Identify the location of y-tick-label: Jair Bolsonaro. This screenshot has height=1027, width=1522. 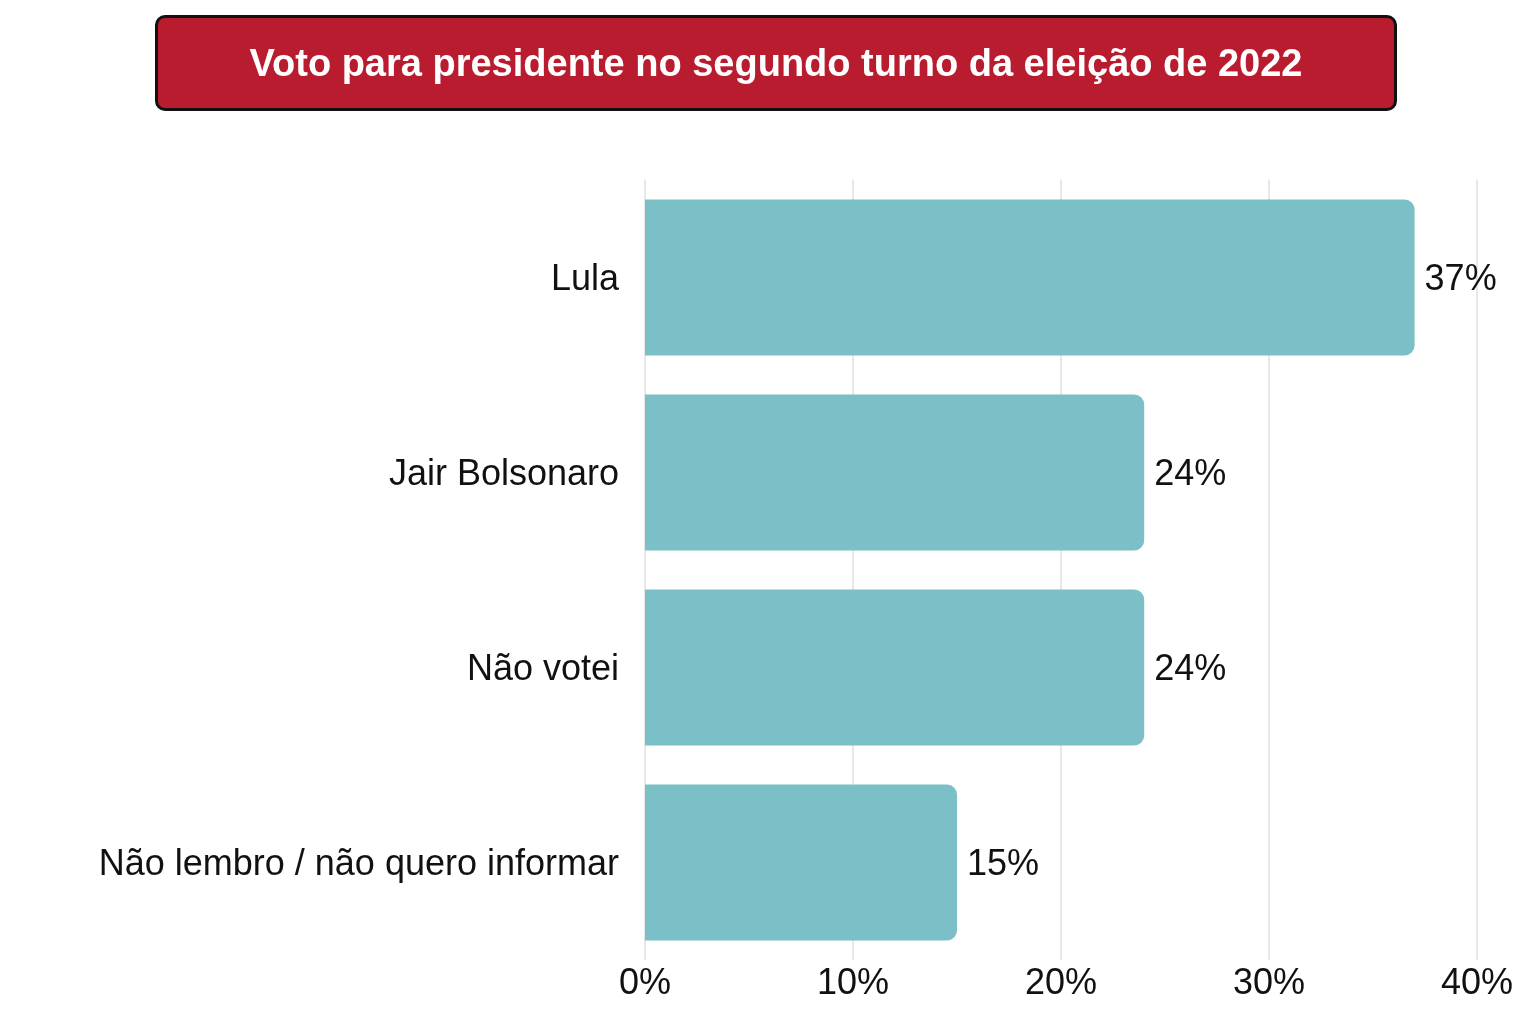
(503, 473).